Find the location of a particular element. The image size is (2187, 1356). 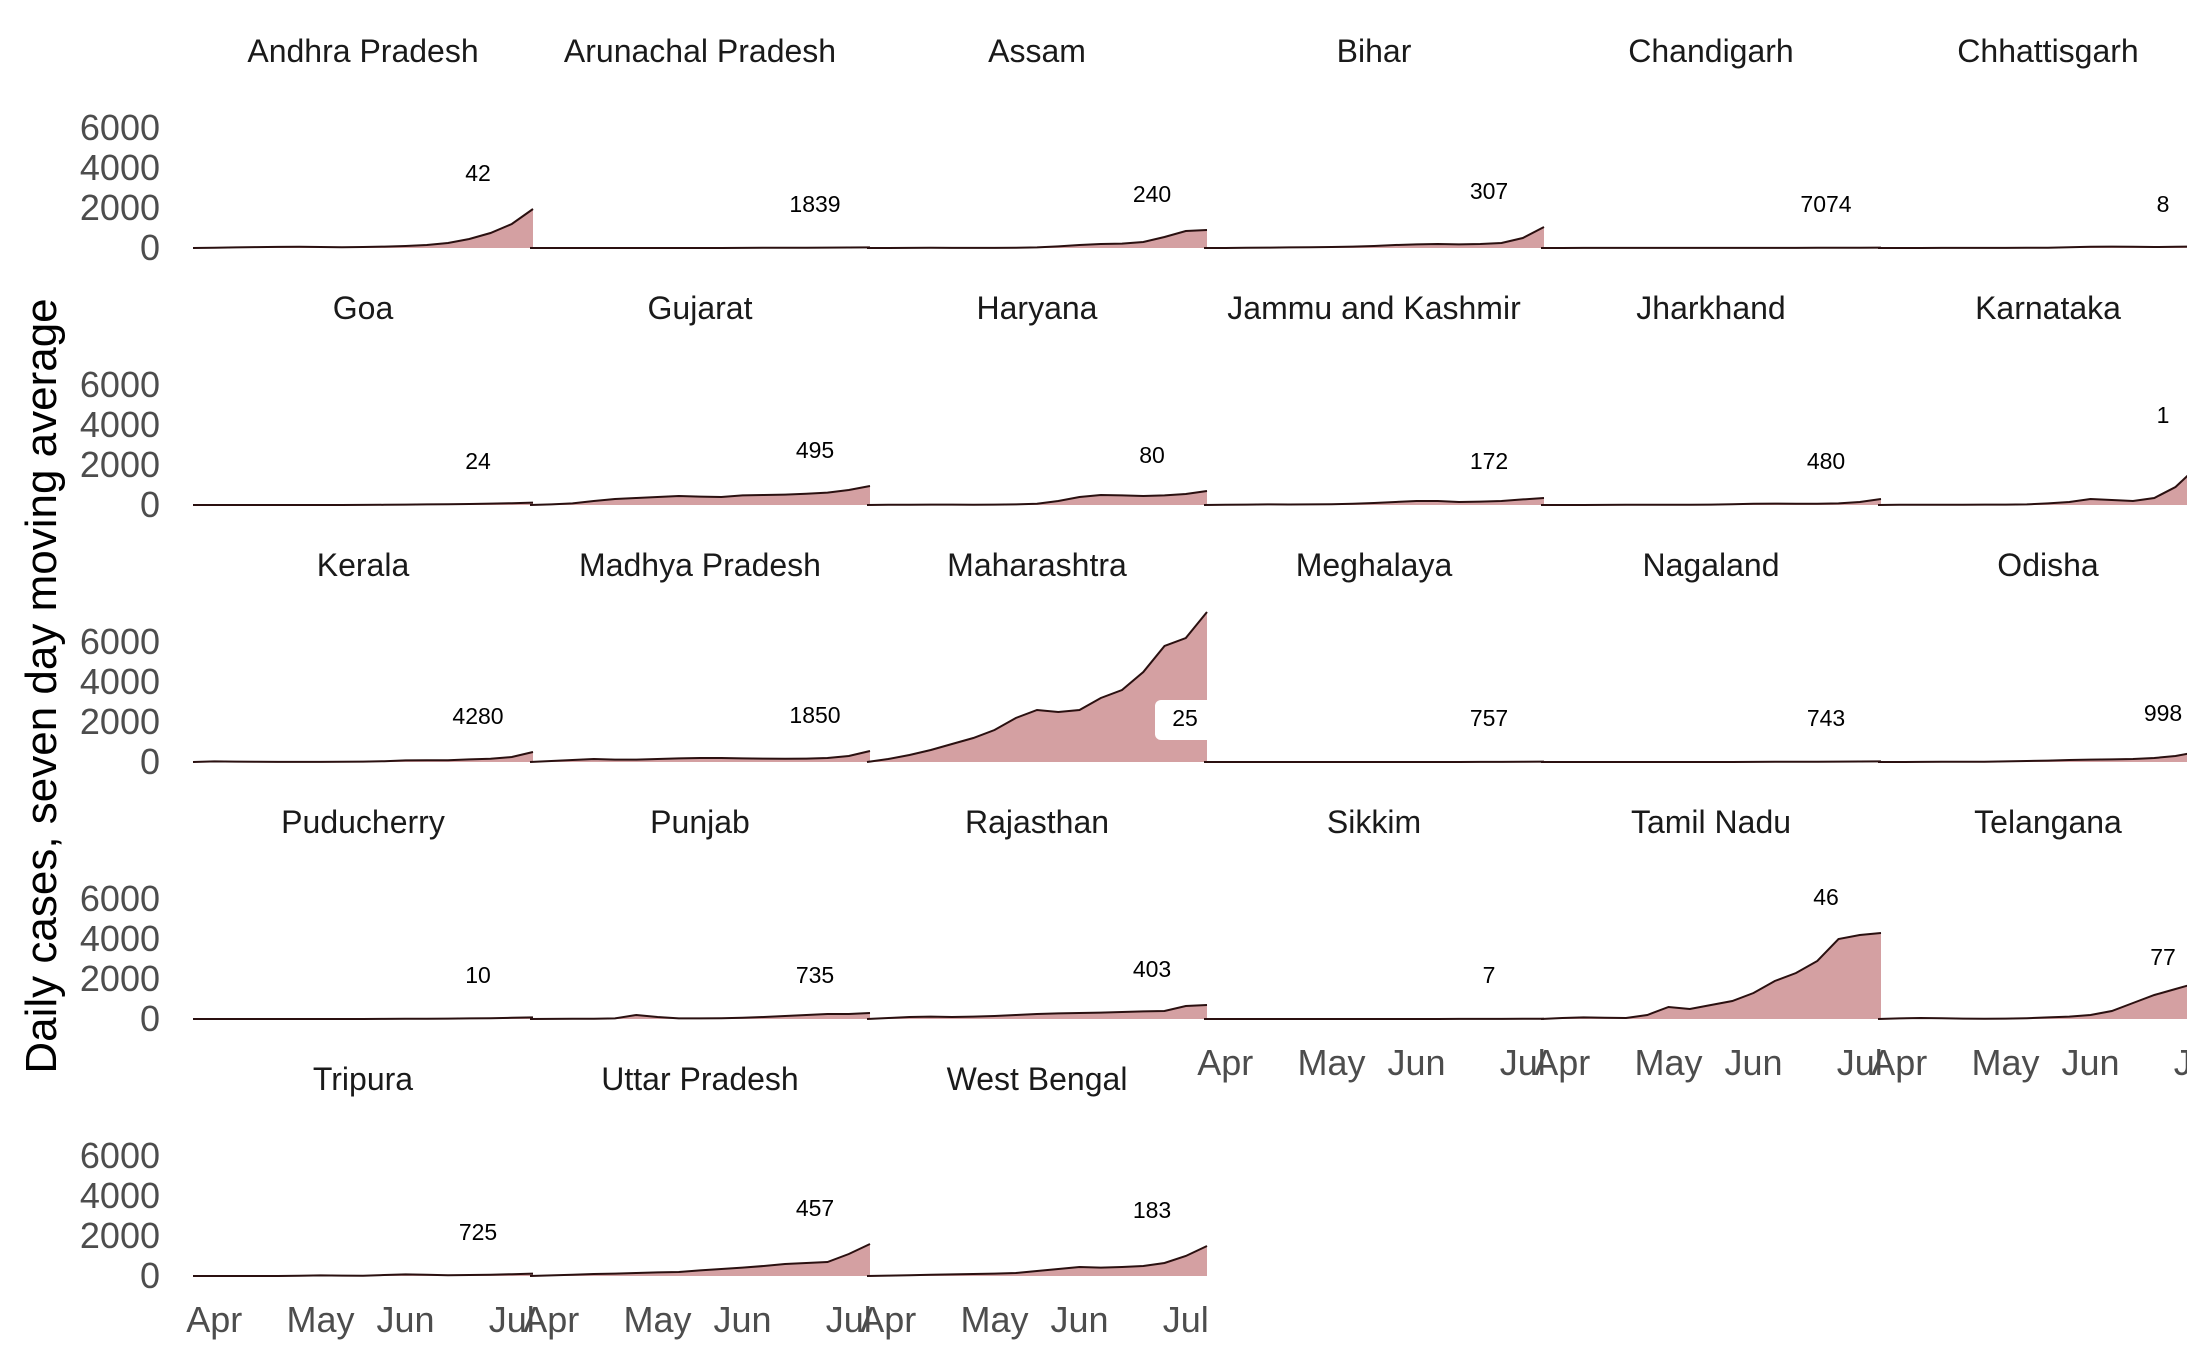

facet-title-tripura: Tripura is located at coordinates (363, 1079).